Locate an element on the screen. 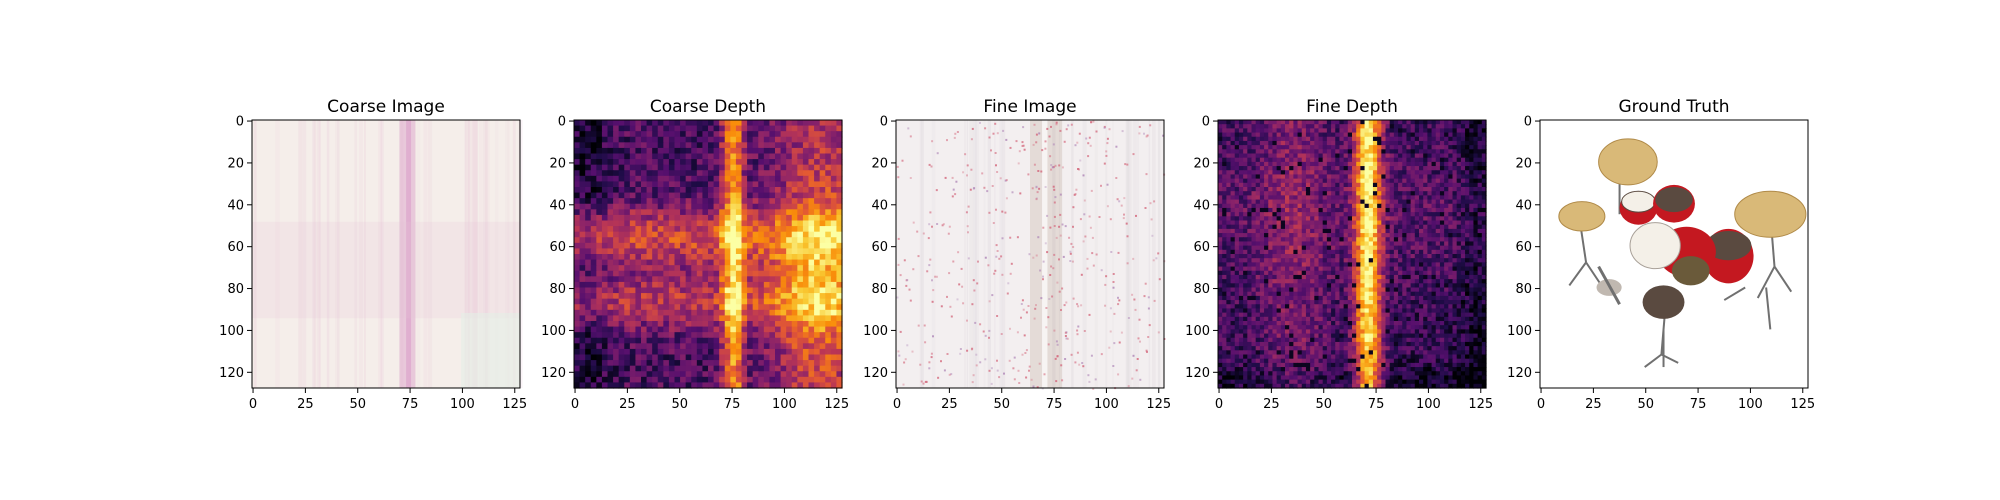  panel-5: Ground Truth 0 25 50 75 100 125 0 20 40 60 80 100 120 is located at coordinates (1661, 254).